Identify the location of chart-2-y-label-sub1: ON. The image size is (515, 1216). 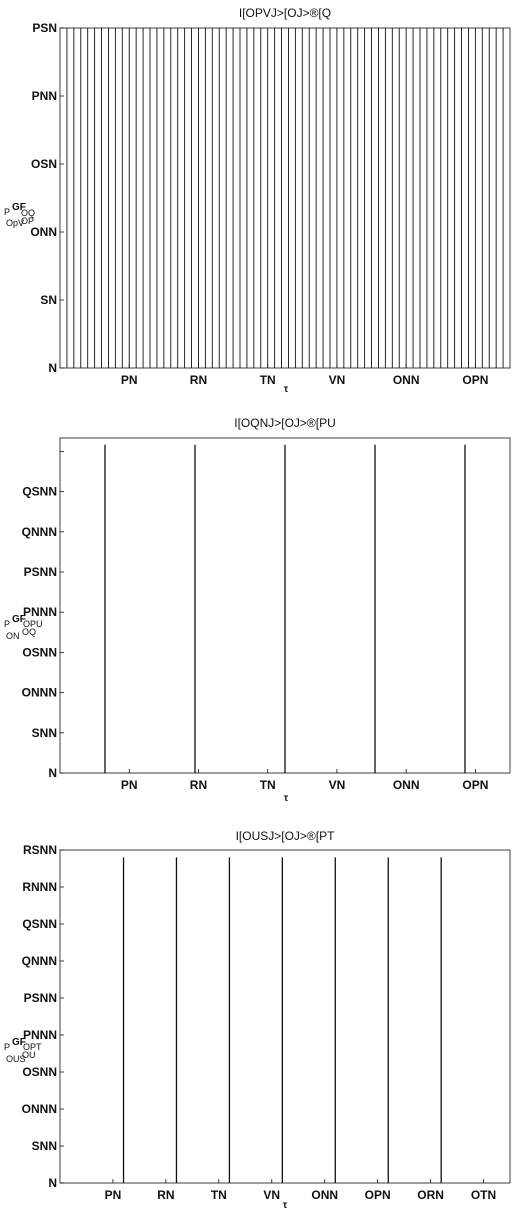
(13, 636).